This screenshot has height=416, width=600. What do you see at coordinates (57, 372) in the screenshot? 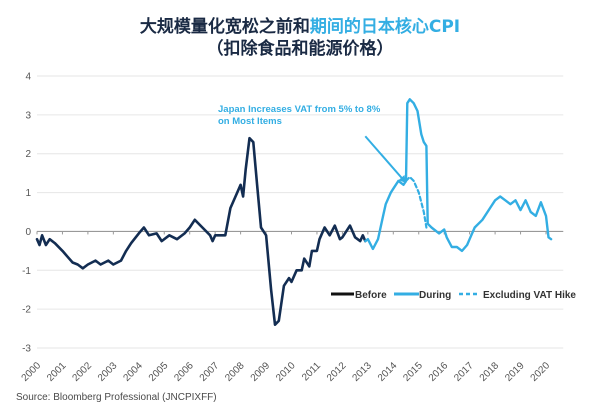
I see `x-tick-label: 2001` at bounding box center [57, 372].